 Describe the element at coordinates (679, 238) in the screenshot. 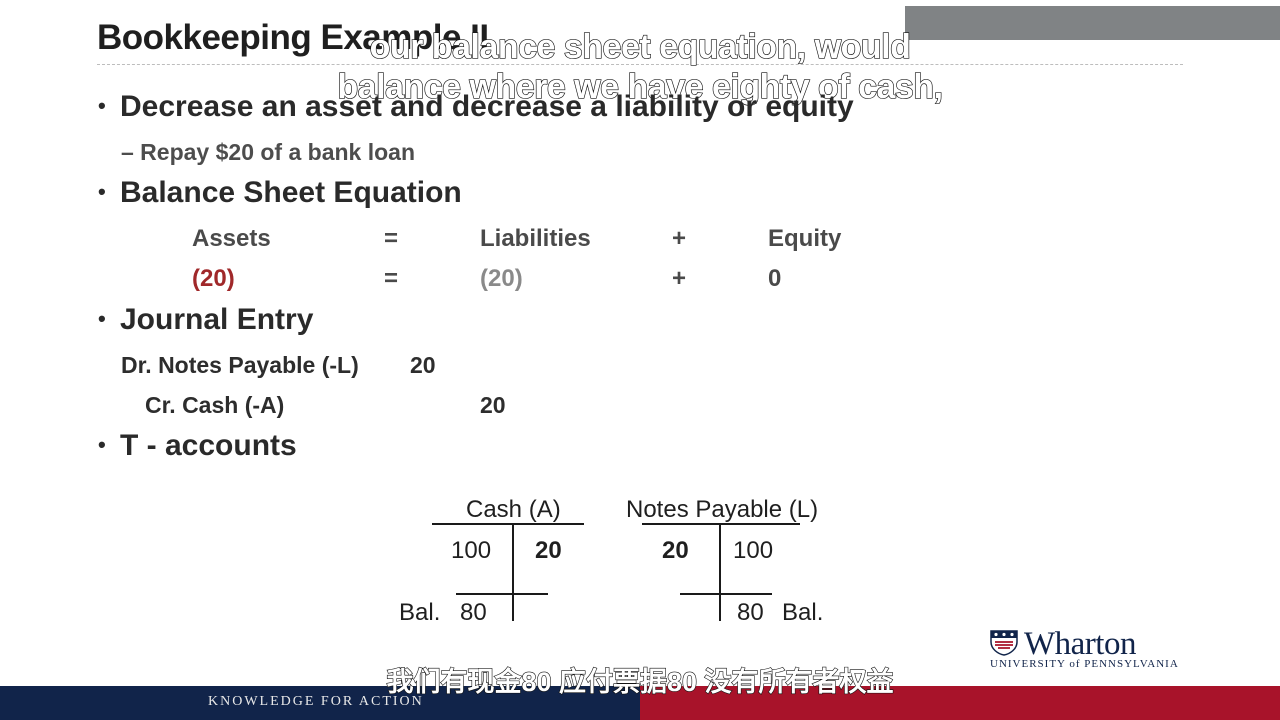

I see `eq-header-plus: +` at that location.